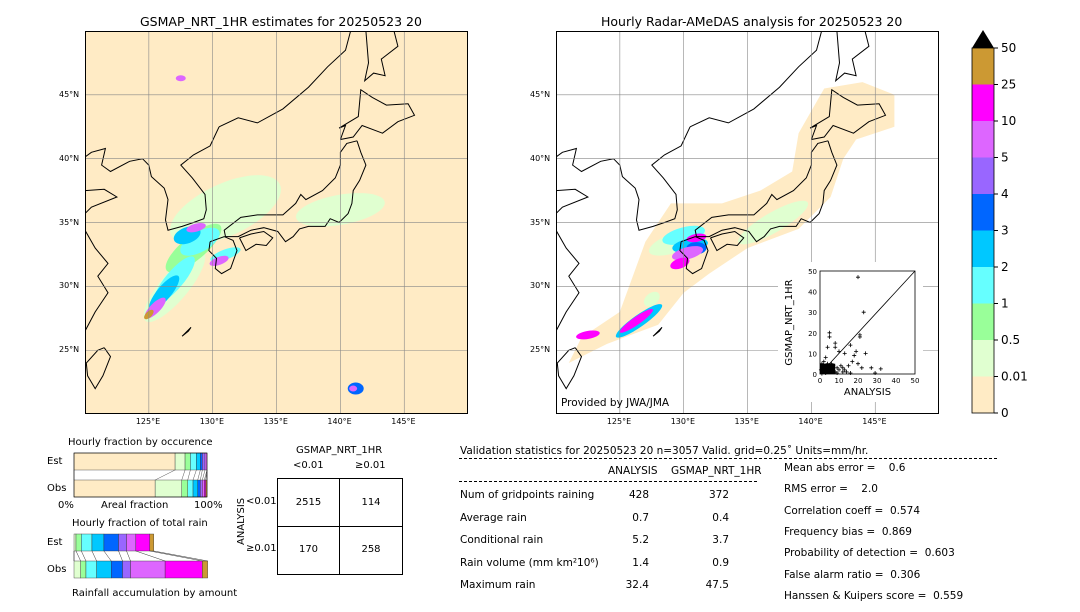 This screenshot has height=612, width=1080. I want to click on left-map-title: GSMAP_NRT_1HR estimates for 20250523 20, so click(281, 21).